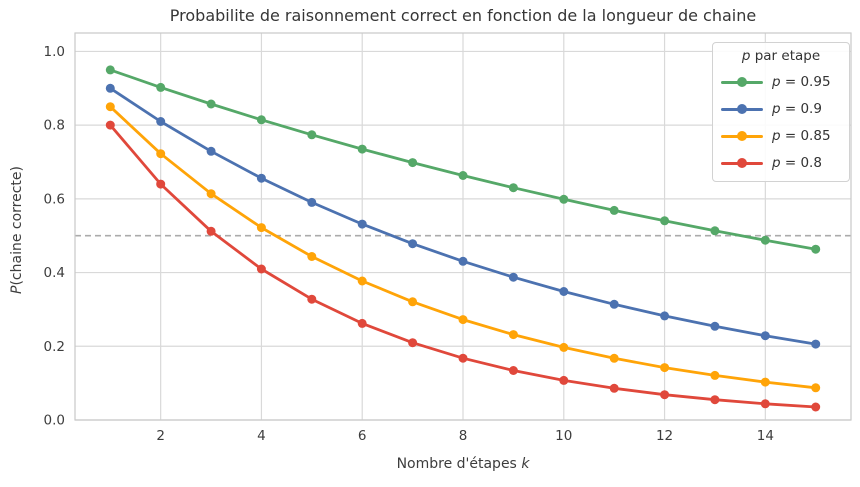  I want to click on legend-item-p-0.9: p = 0.9, so click(781, 109).